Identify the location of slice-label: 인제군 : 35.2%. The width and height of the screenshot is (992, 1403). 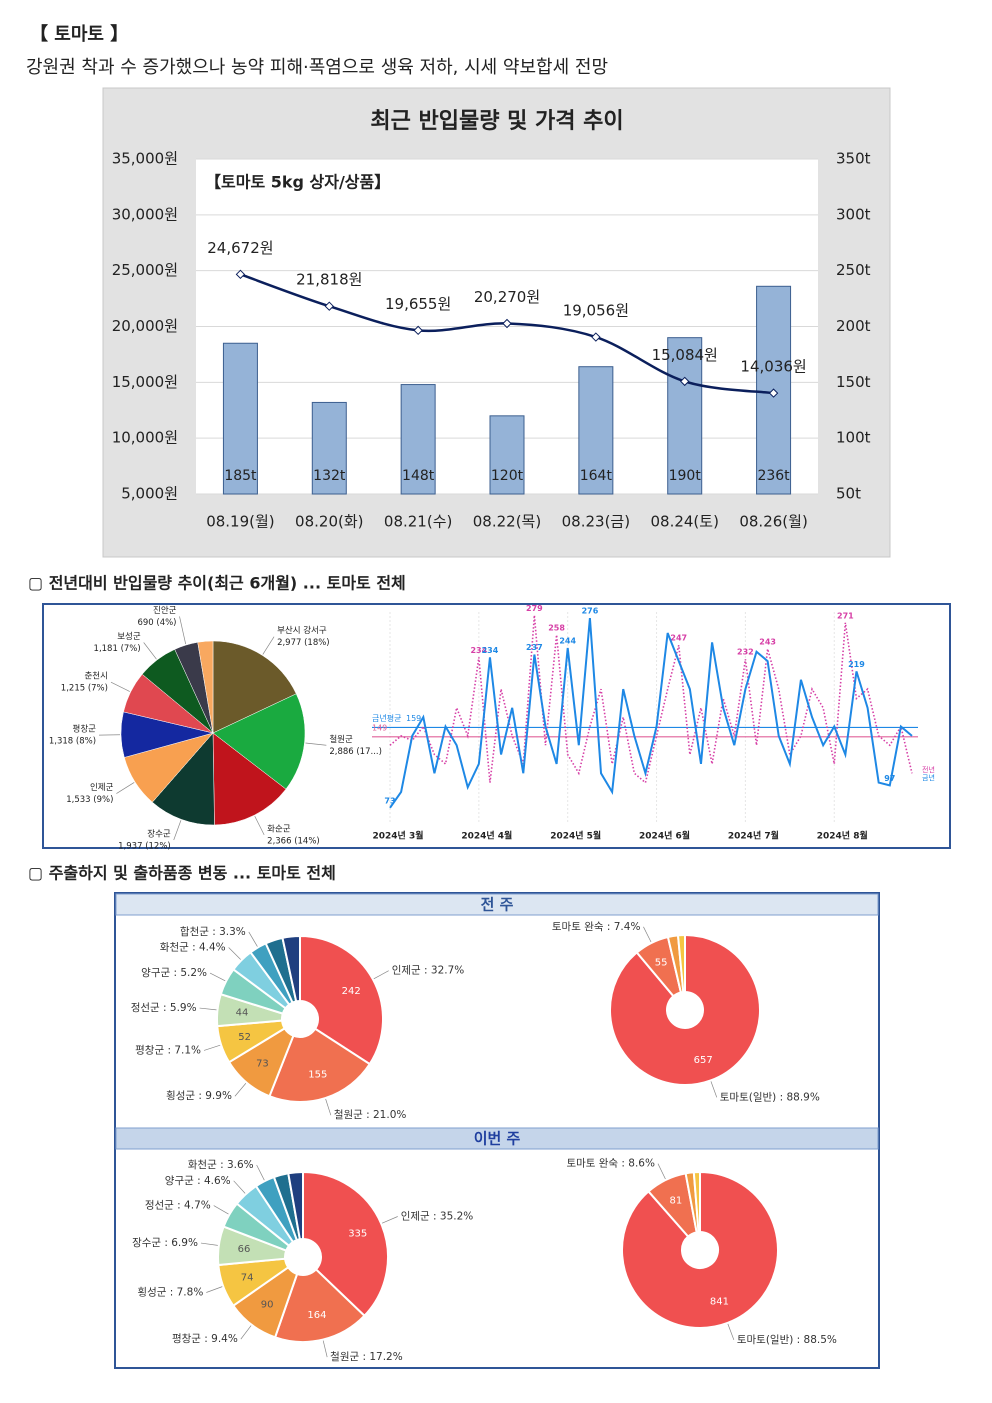
(437, 1217).